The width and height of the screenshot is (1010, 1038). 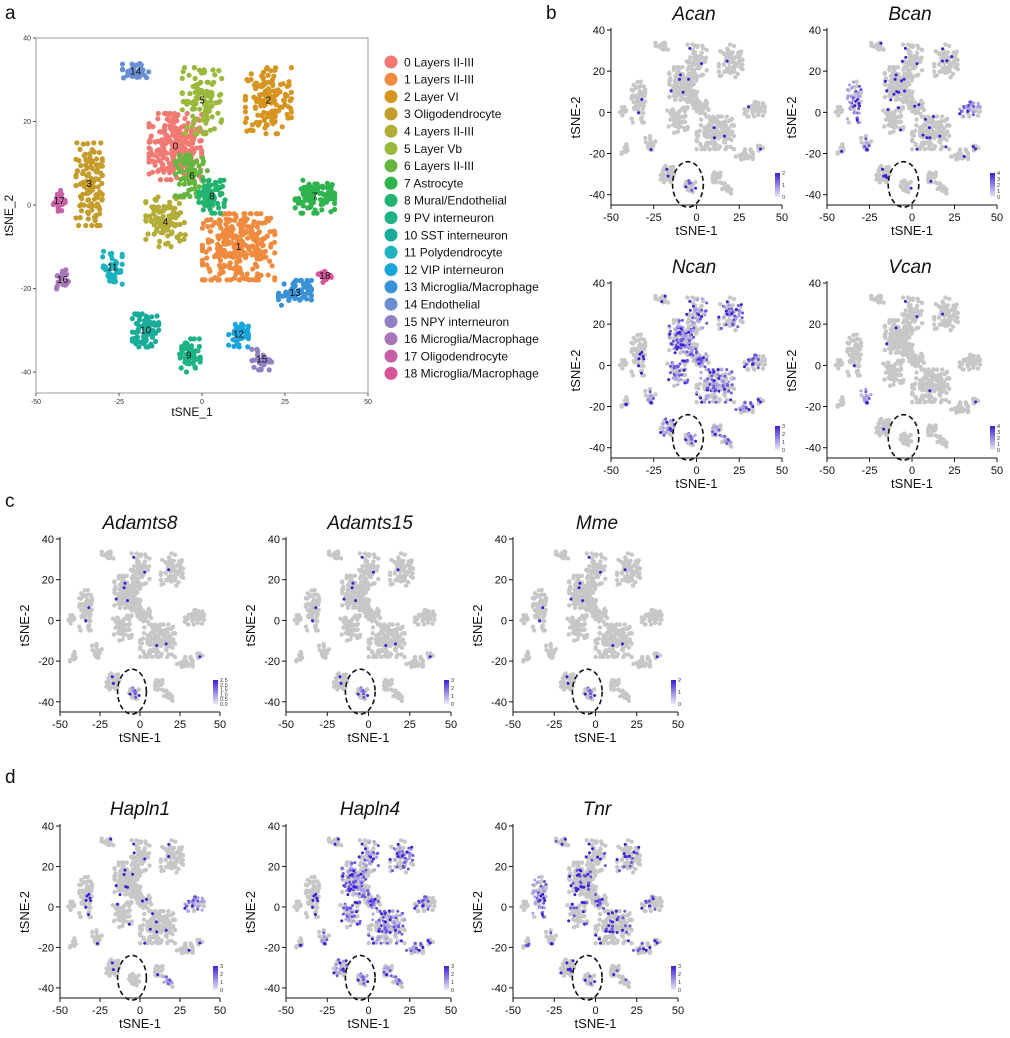 What do you see at coordinates (739, 218) in the screenshot?
I see `x-tick-label: 25` at bounding box center [739, 218].